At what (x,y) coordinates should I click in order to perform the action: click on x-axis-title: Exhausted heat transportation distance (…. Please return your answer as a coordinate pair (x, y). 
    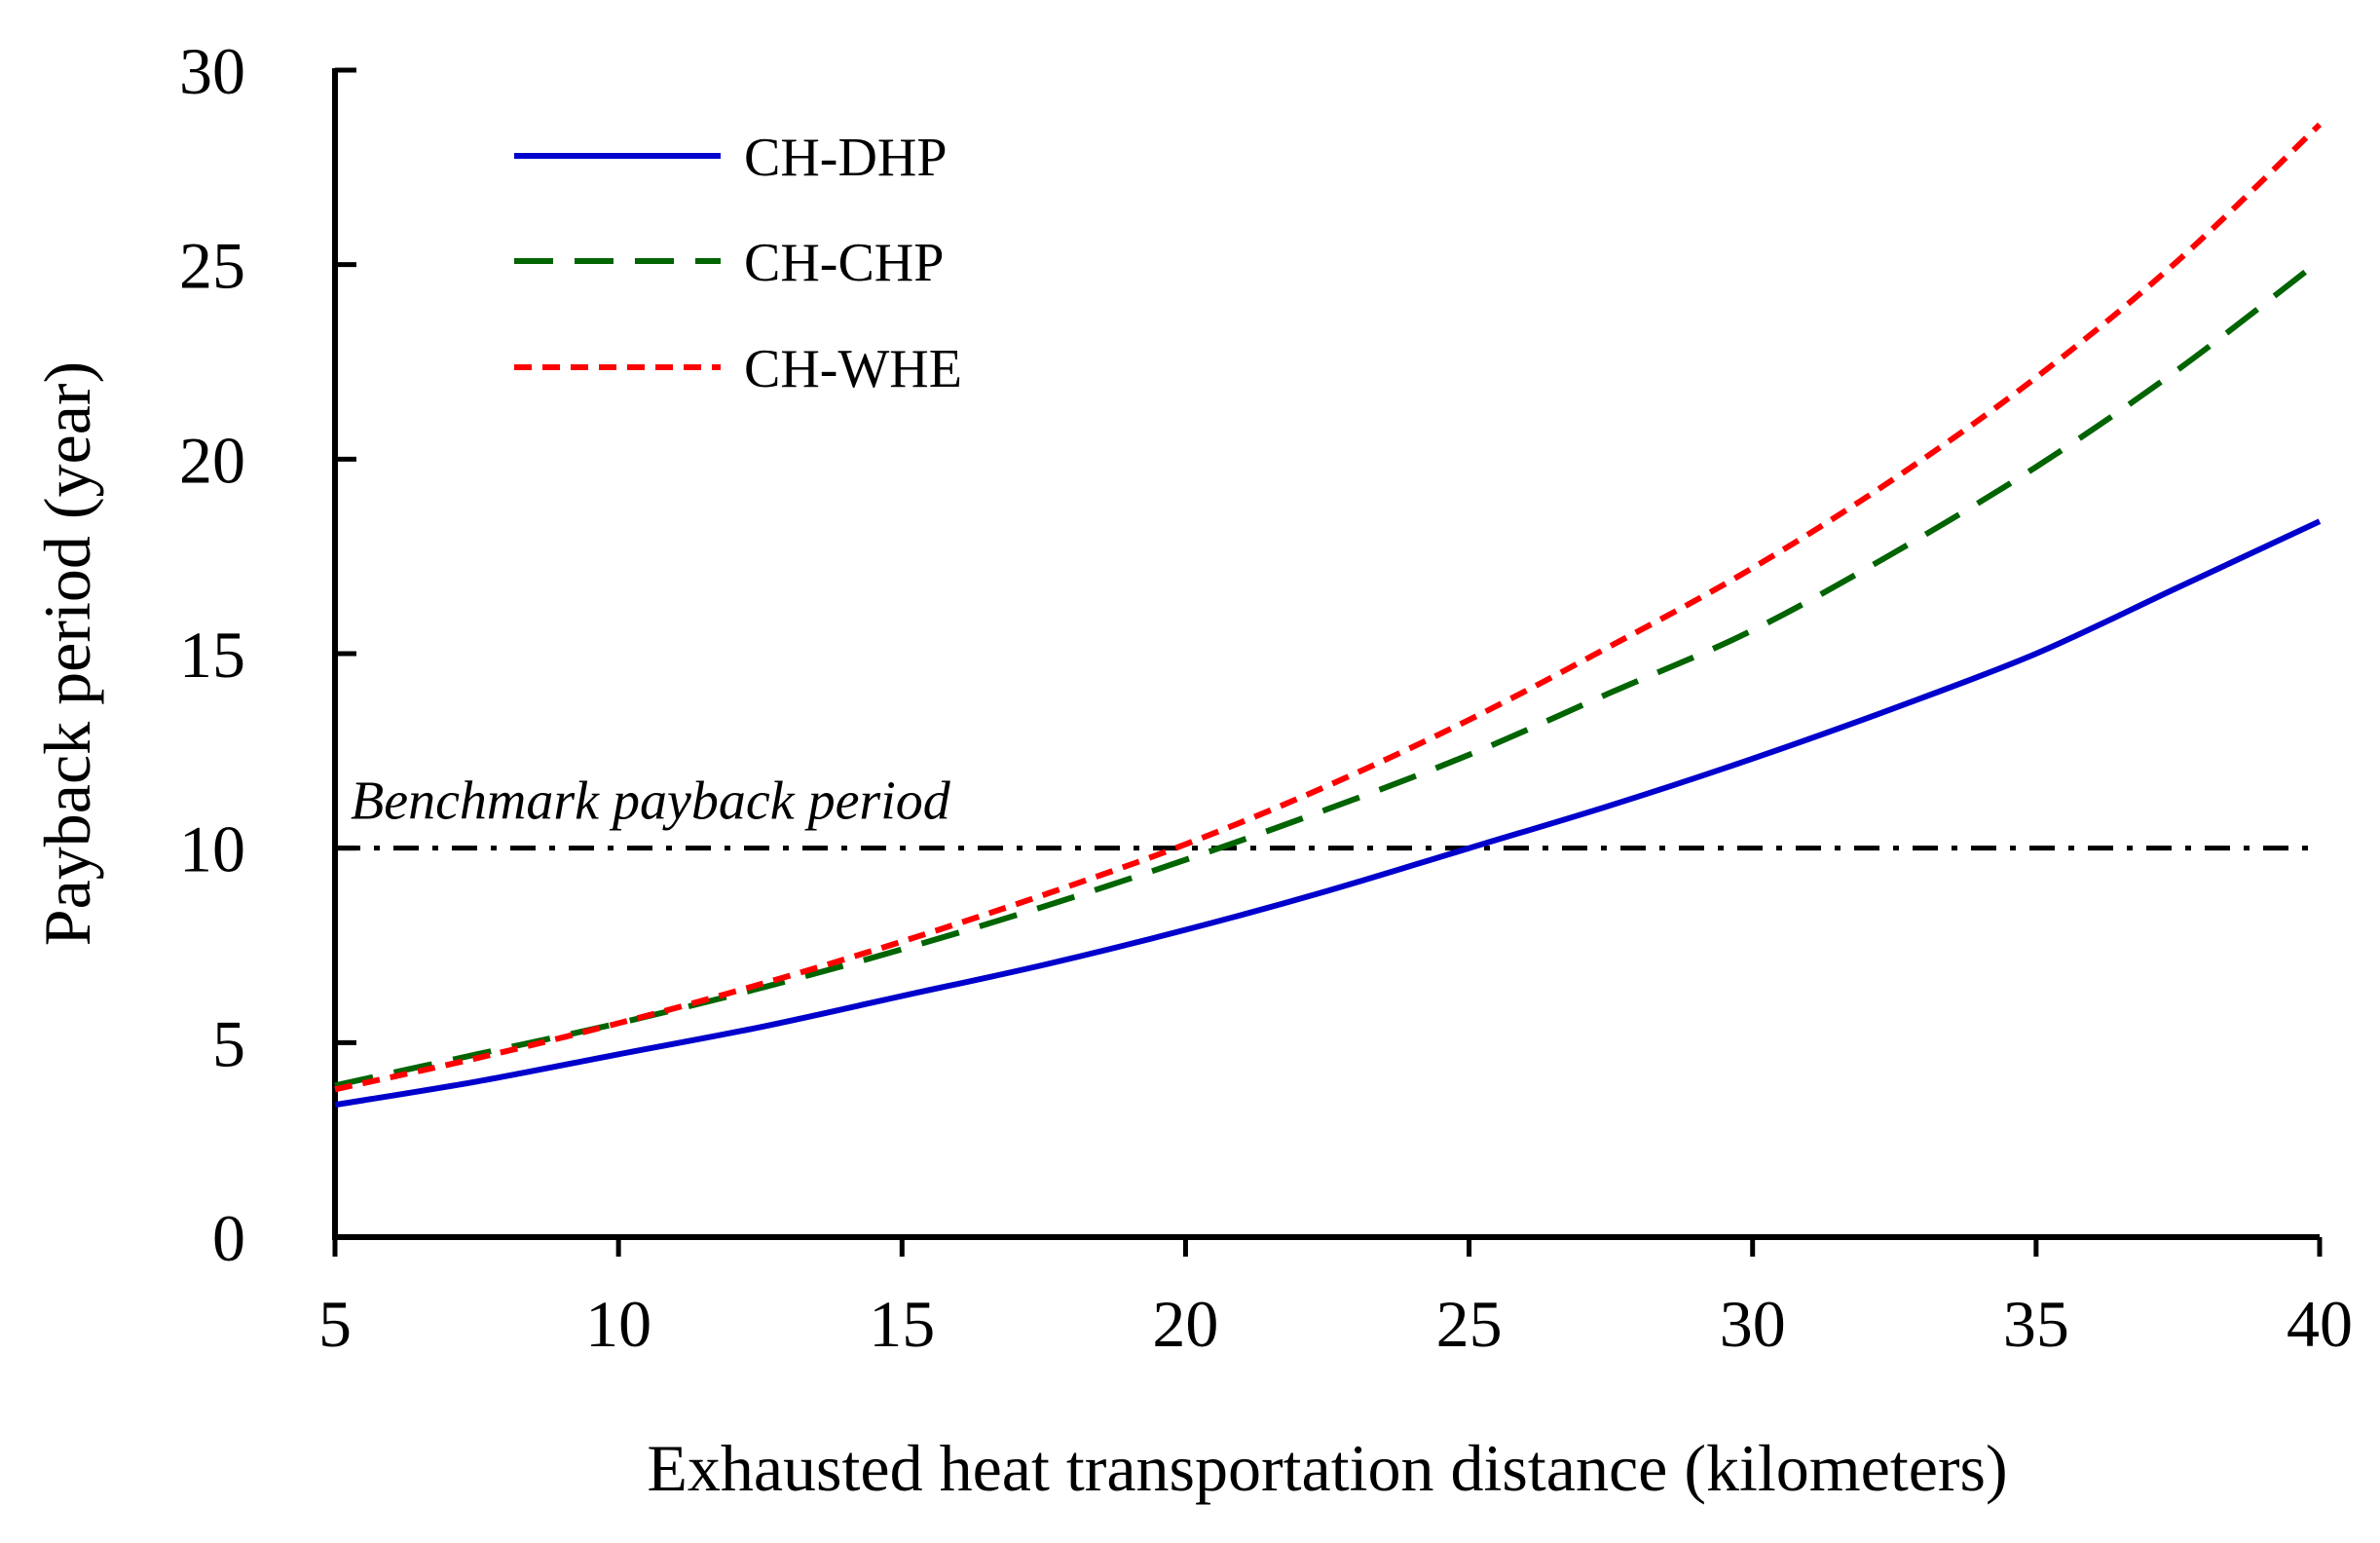
    Looking at the image, I should click on (1327, 1468).